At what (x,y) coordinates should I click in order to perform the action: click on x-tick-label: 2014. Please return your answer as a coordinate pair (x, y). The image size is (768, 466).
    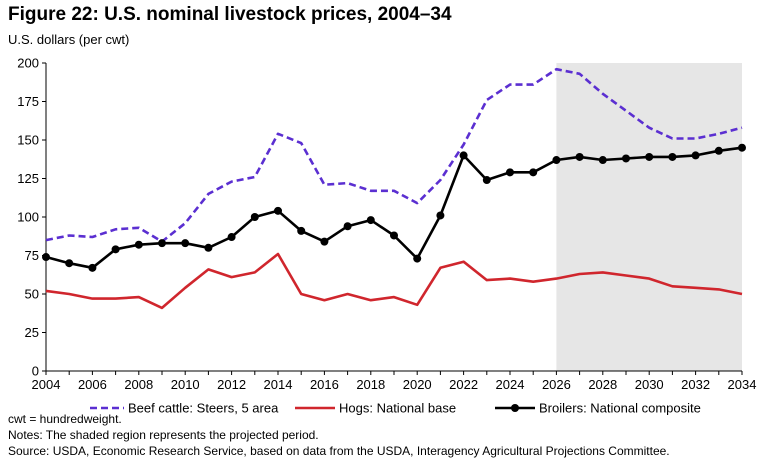
    Looking at the image, I should click on (278, 384).